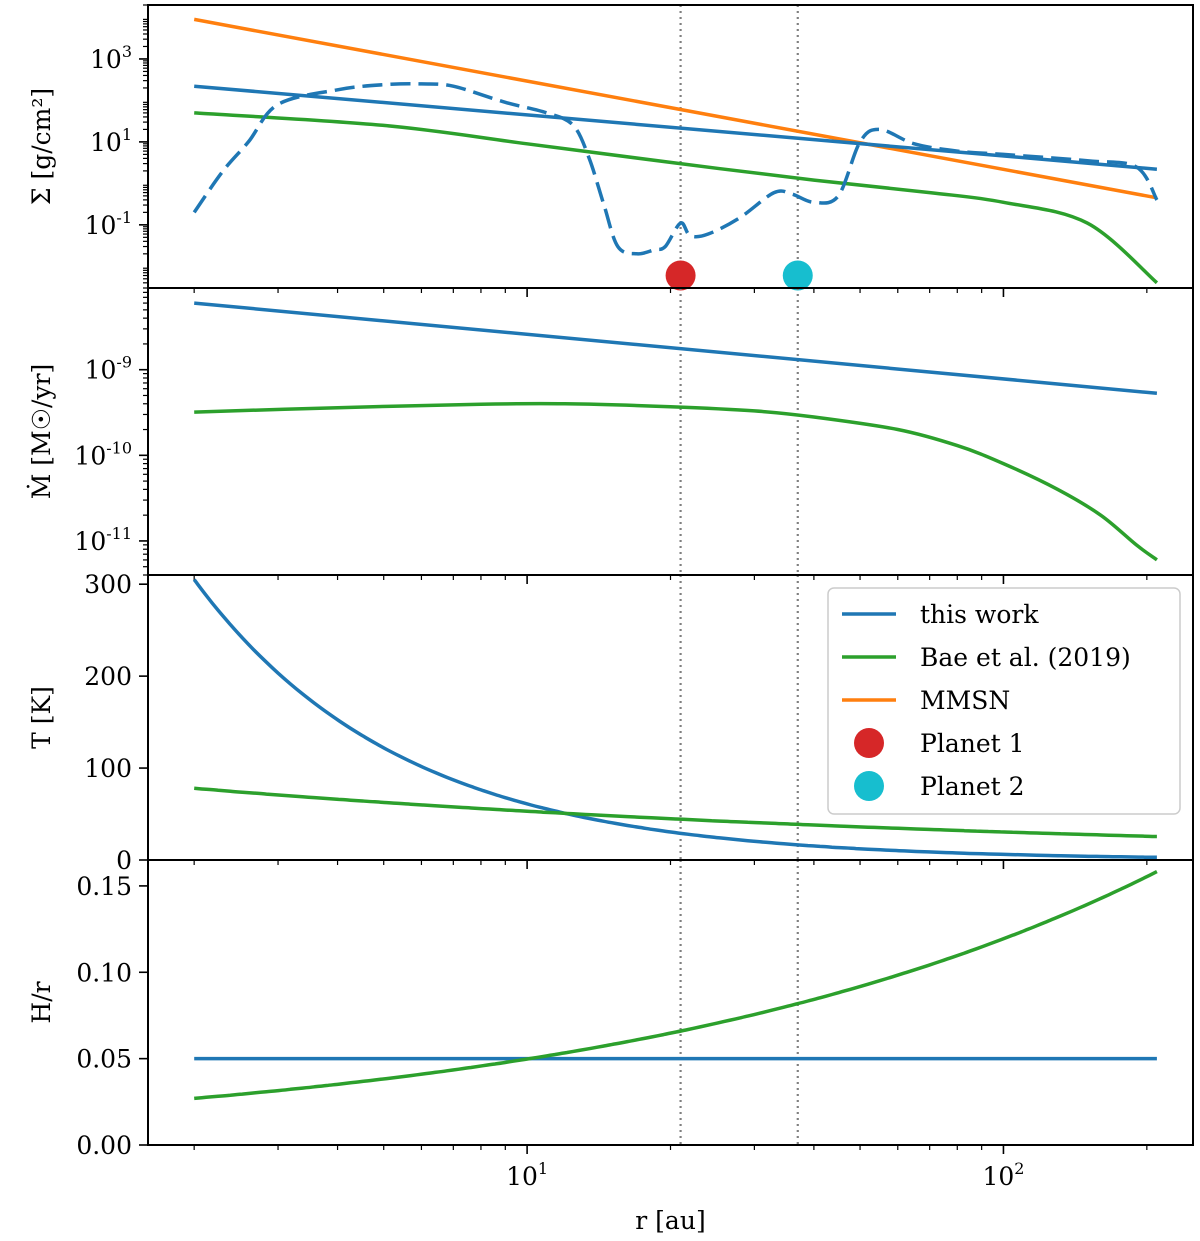 Image resolution: width=1200 pixels, height=1241 pixels. I want to click on y-tick-label: 0.15, so click(104, 886).